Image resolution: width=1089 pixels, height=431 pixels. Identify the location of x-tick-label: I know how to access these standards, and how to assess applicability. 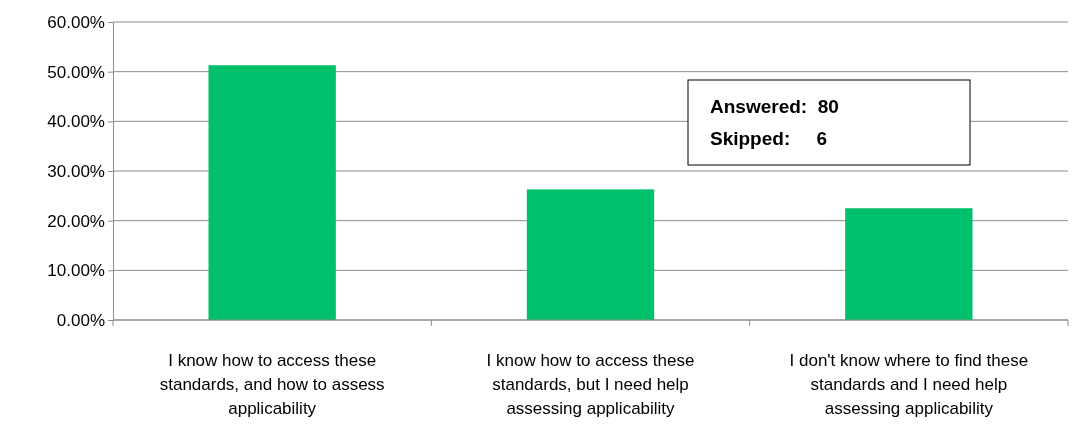
(272, 384).